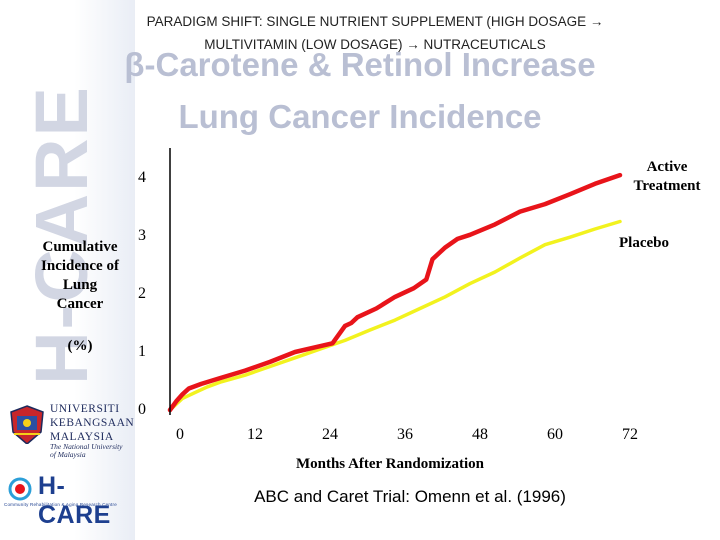 The width and height of the screenshot is (720, 540). What do you see at coordinates (80, 285) in the screenshot?
I see `y-axis-label-line: Lung` at bounding box center [80, 285].